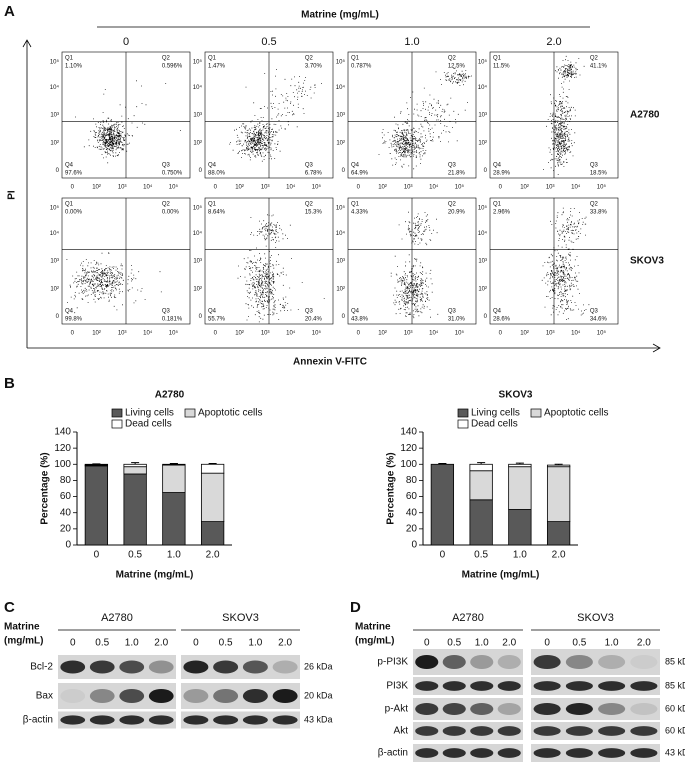  I want to click on protein-label: p-Akt, so click(397, 709).